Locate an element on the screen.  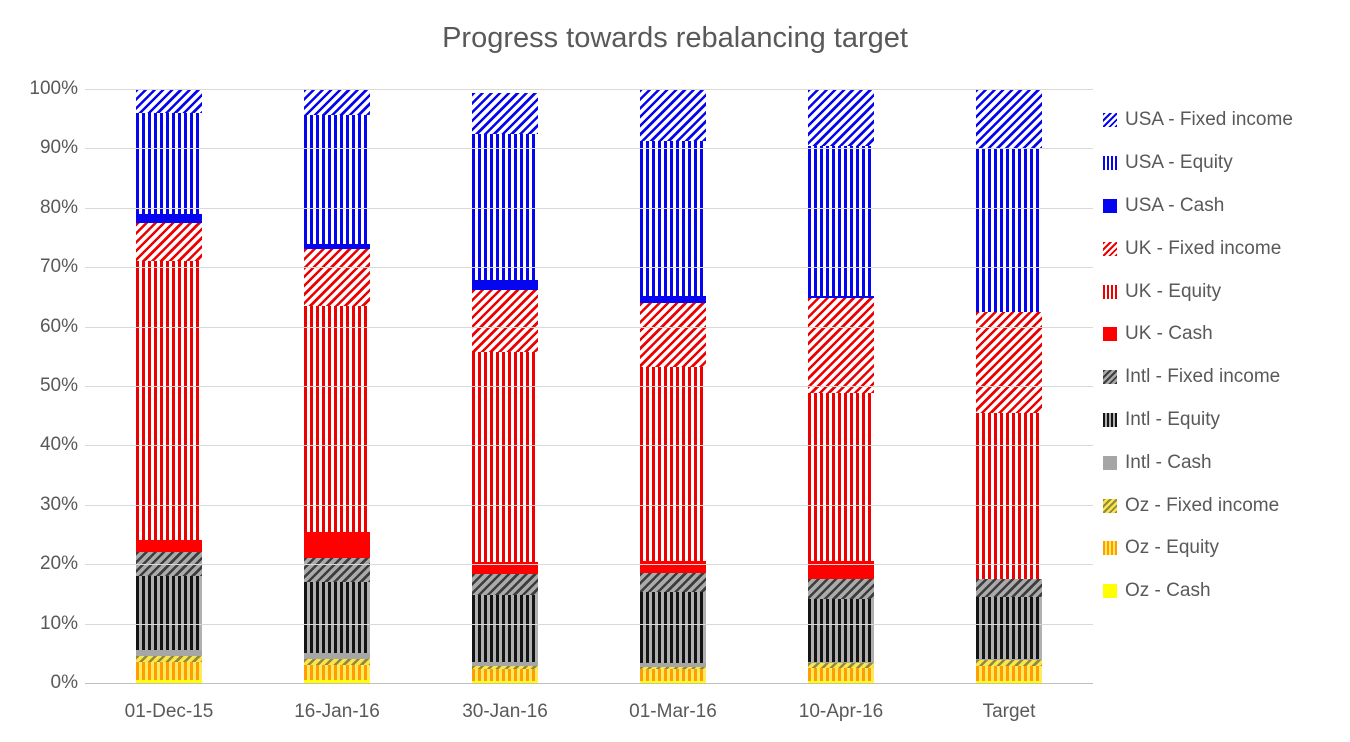
legend-item-usa-equity: USA - Equity is located at coordinates (1223, 163).